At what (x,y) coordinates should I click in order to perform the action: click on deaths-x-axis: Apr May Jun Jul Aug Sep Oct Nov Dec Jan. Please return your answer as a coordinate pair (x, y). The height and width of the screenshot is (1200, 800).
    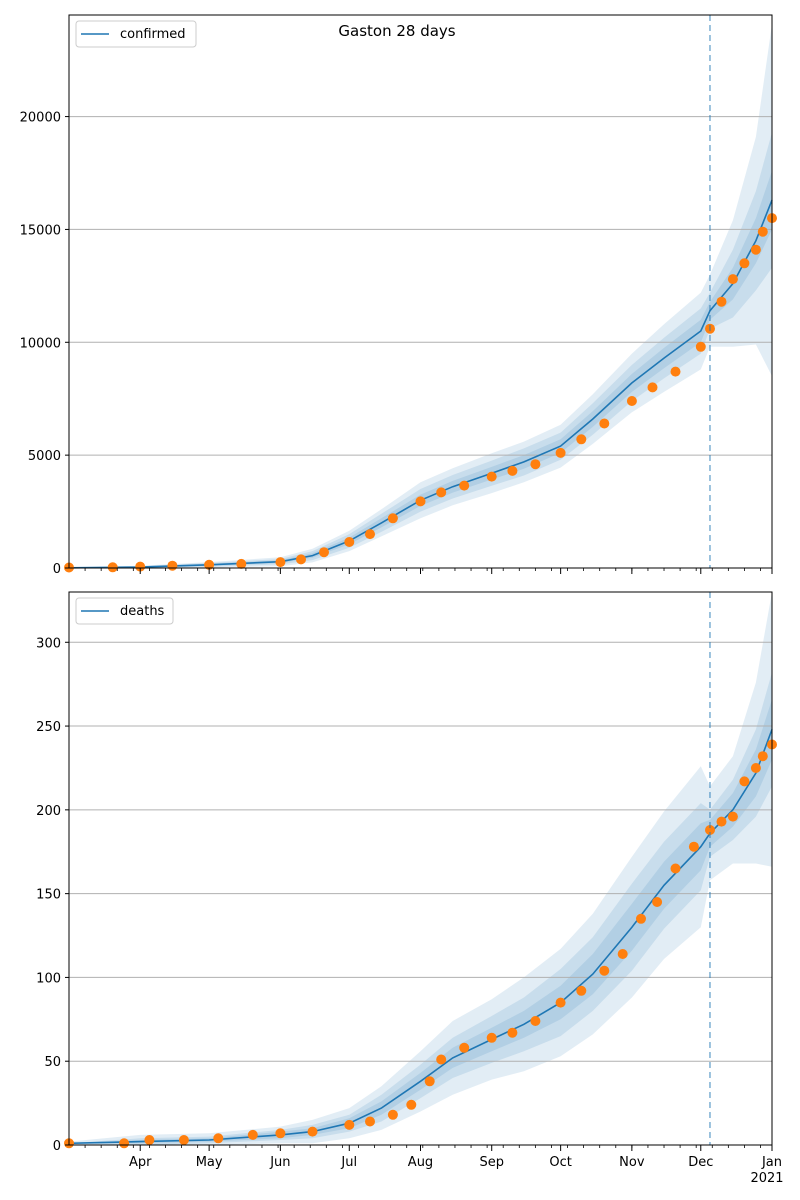
    Looking at the image, I should click on (433, 1157).